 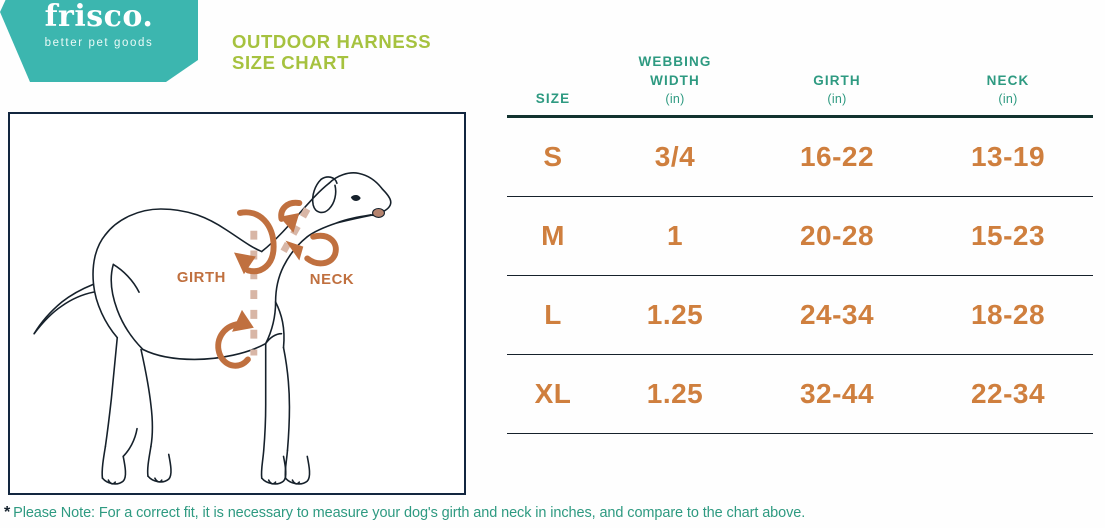 I want to click on page-title-line-1: OUTDOOR HARNESS, so click(x=332, y=41).